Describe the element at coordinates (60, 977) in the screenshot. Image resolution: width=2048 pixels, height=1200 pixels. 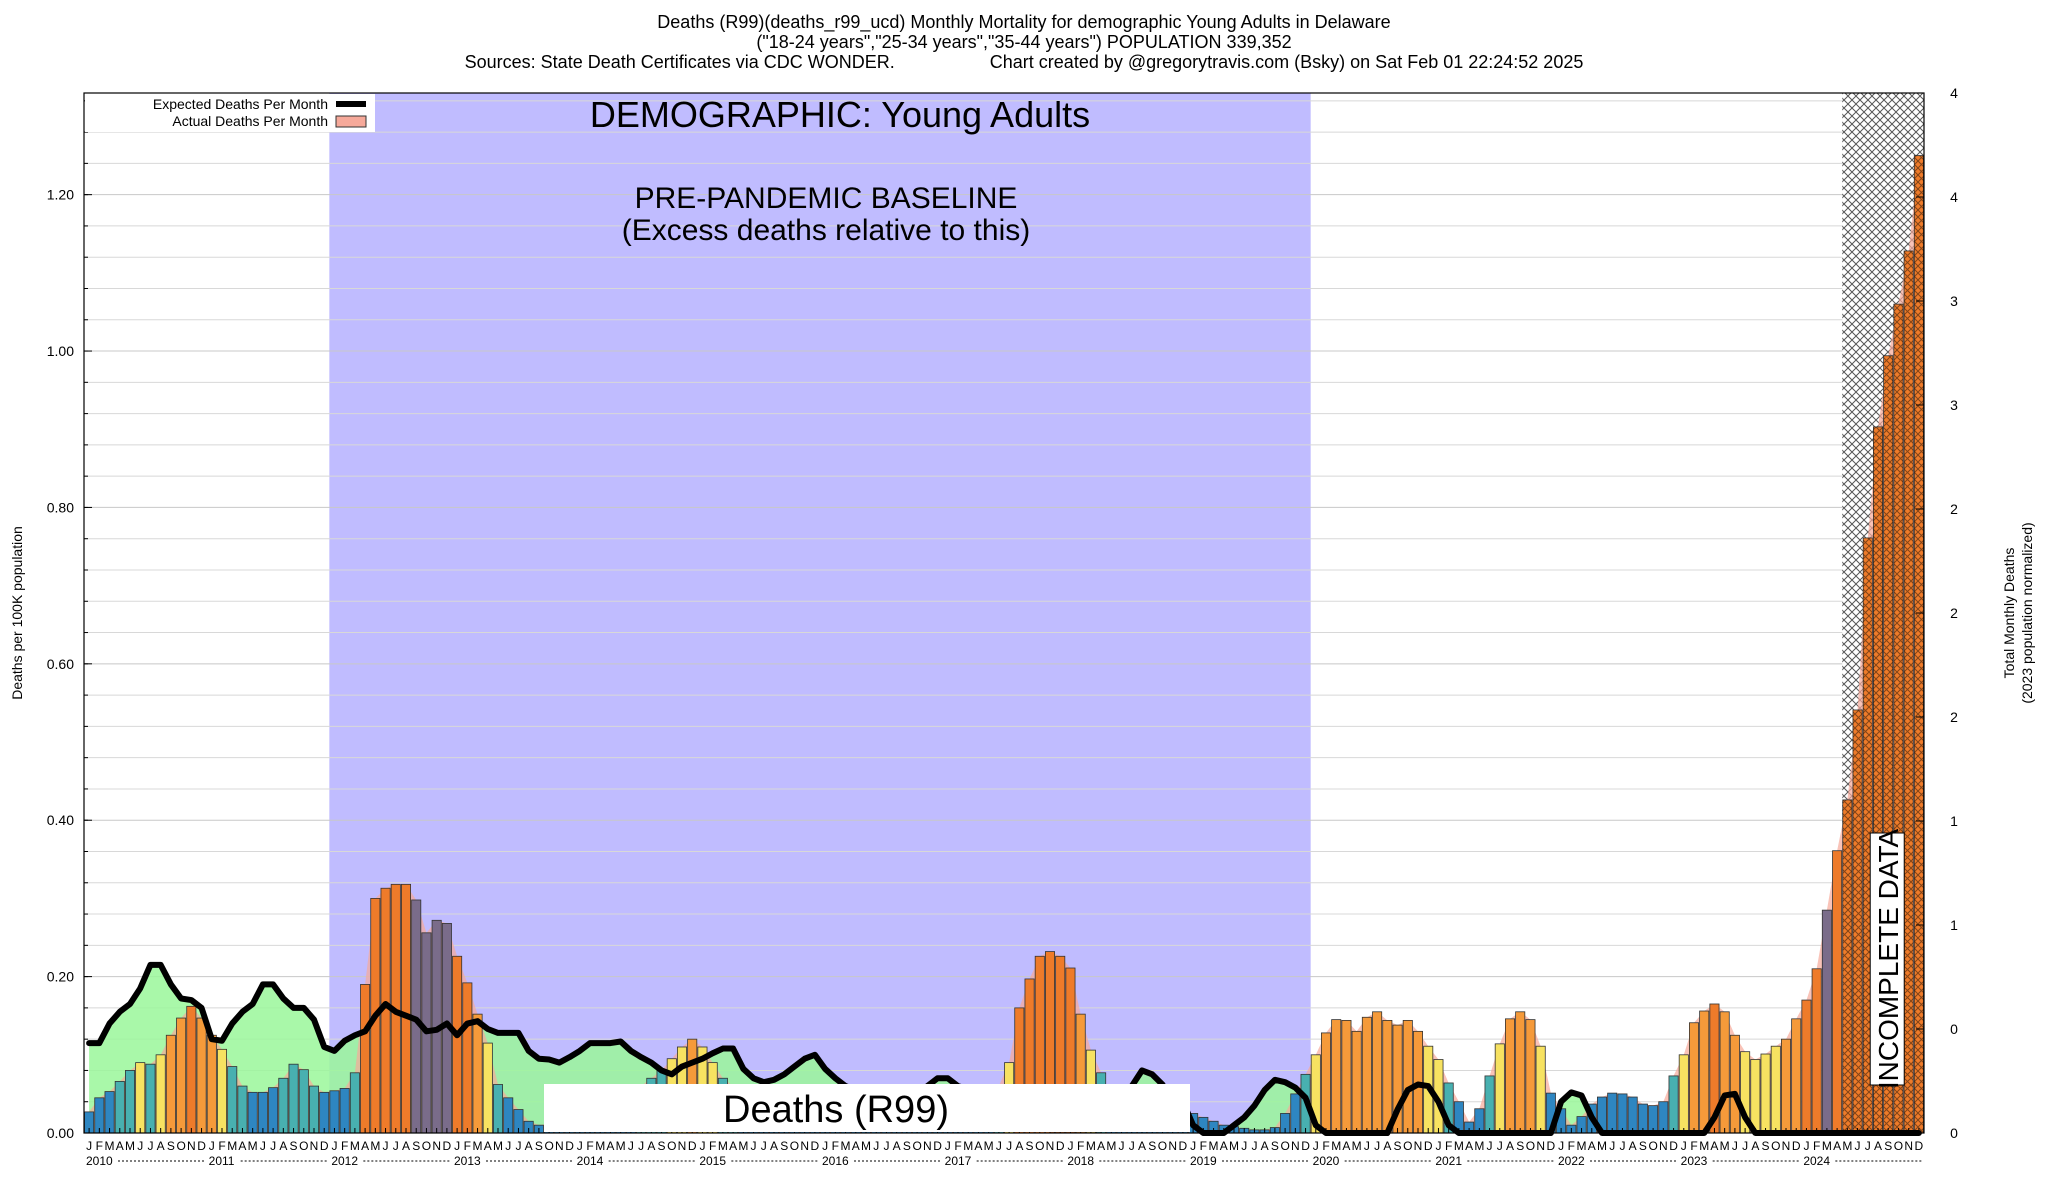
I see `y-tick-label: 0.20` at that location.